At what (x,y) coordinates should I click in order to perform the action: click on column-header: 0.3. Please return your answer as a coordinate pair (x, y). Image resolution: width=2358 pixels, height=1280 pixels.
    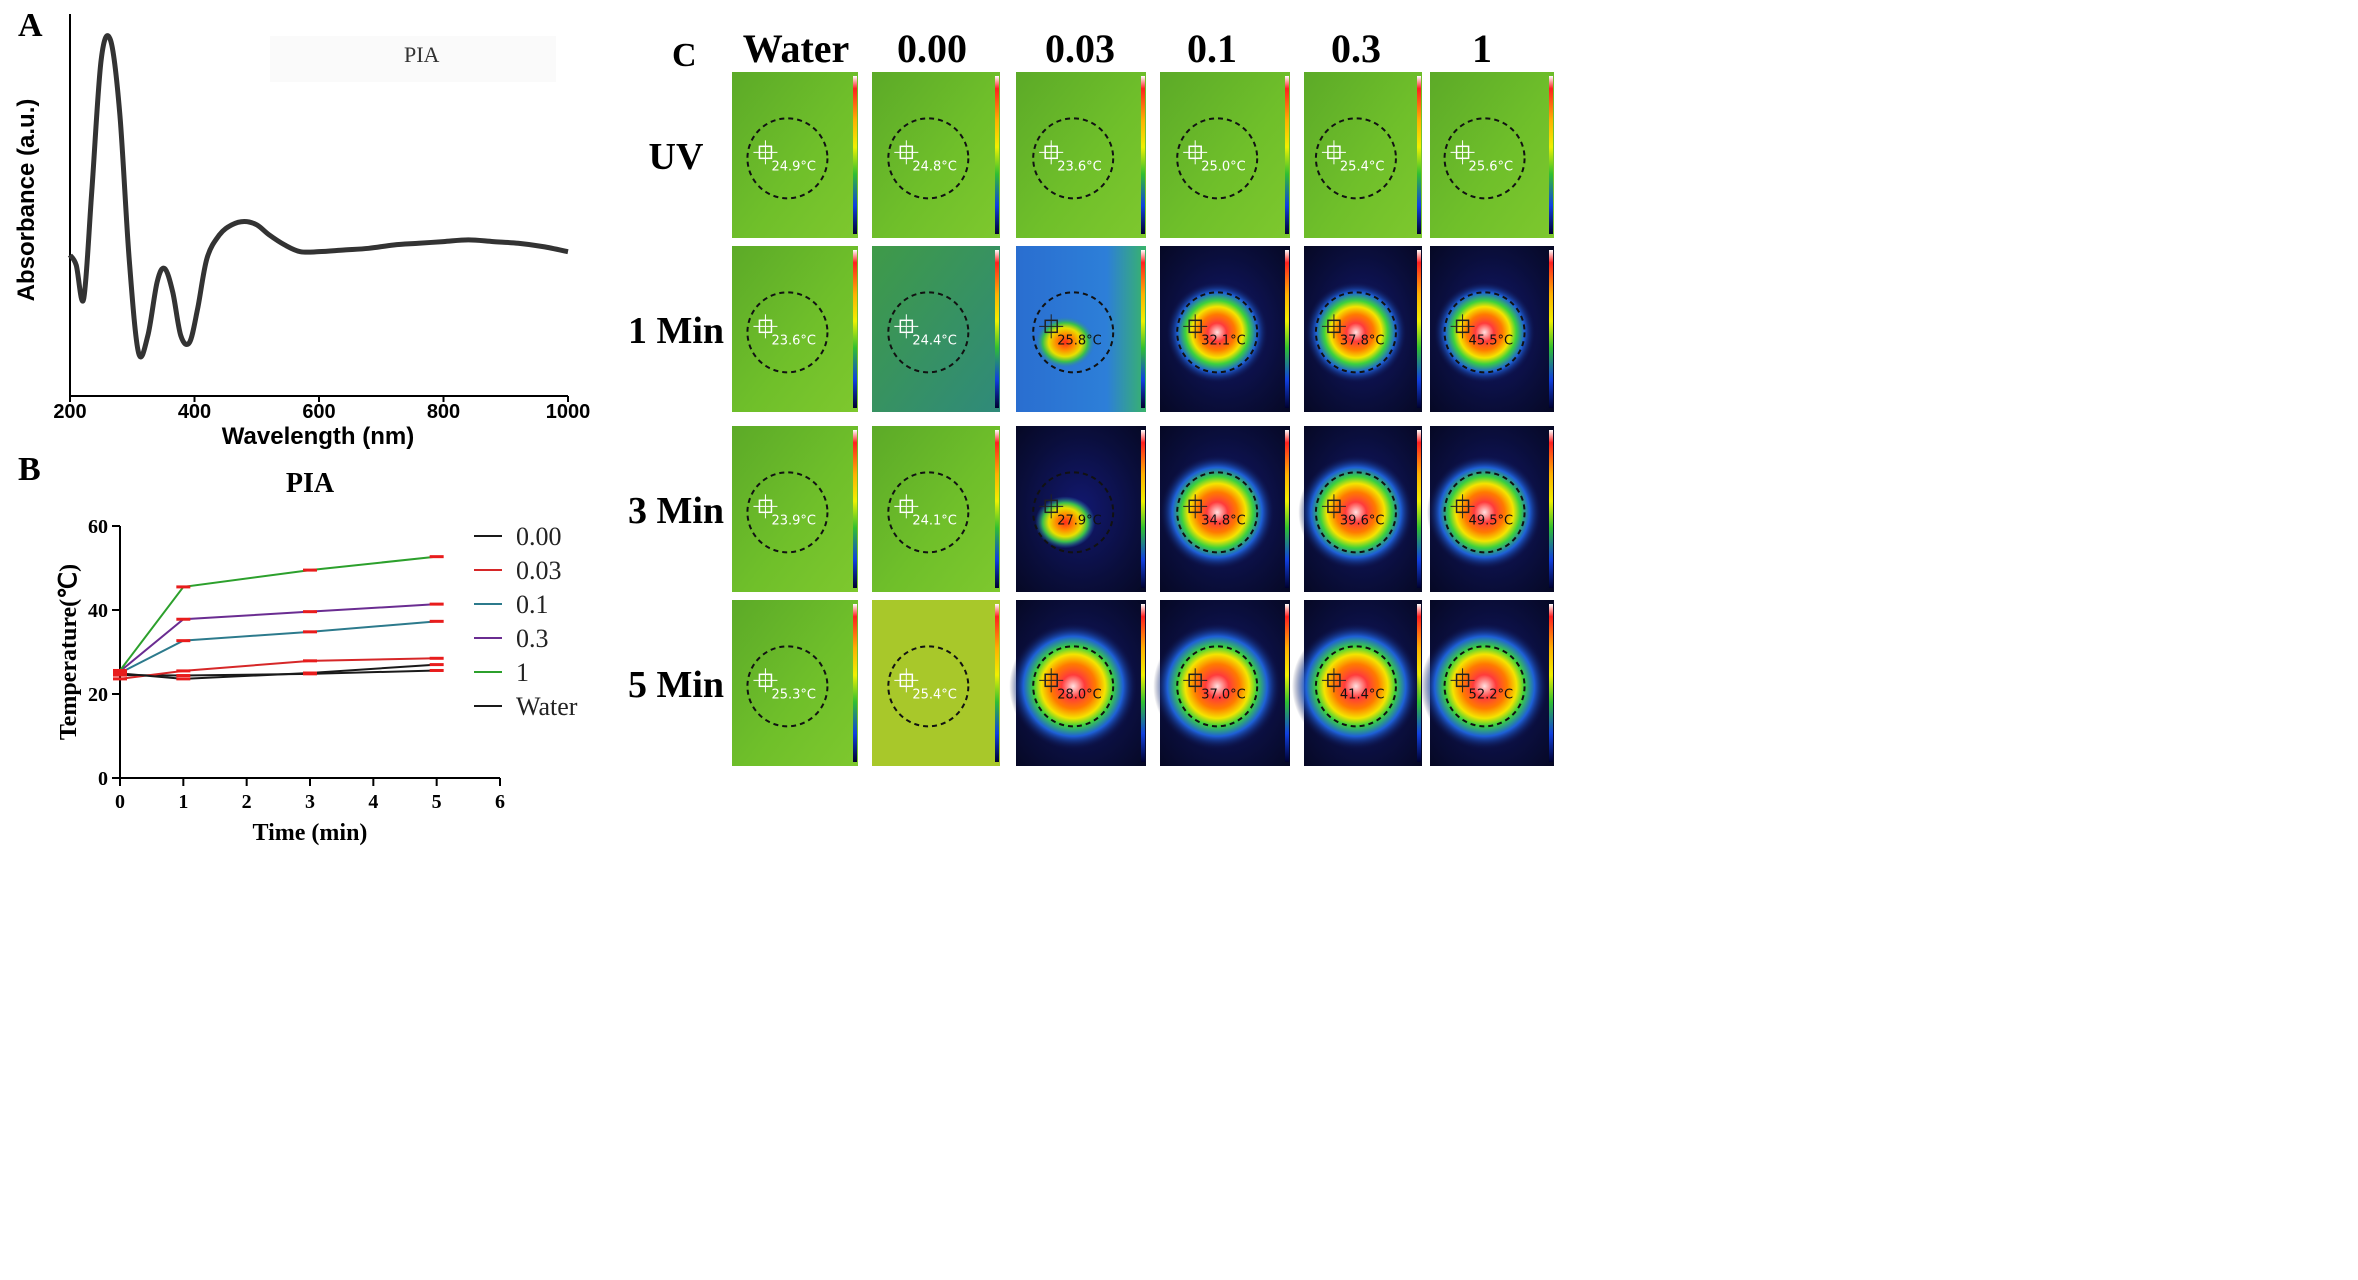
    Looking at the image, I should click on (1356, 48).